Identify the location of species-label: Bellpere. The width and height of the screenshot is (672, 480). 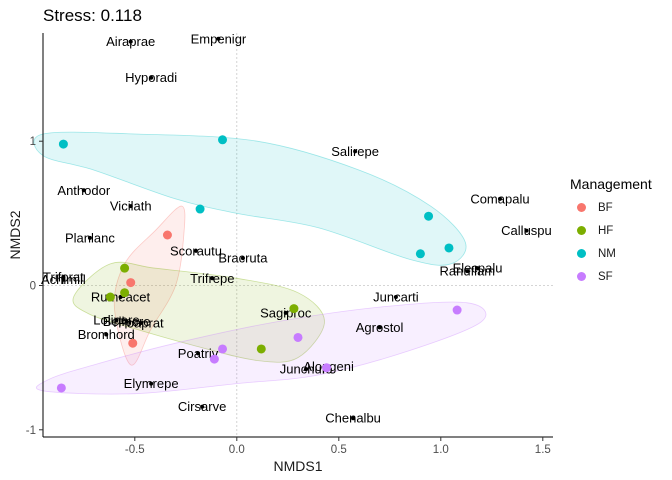
(127, 321).